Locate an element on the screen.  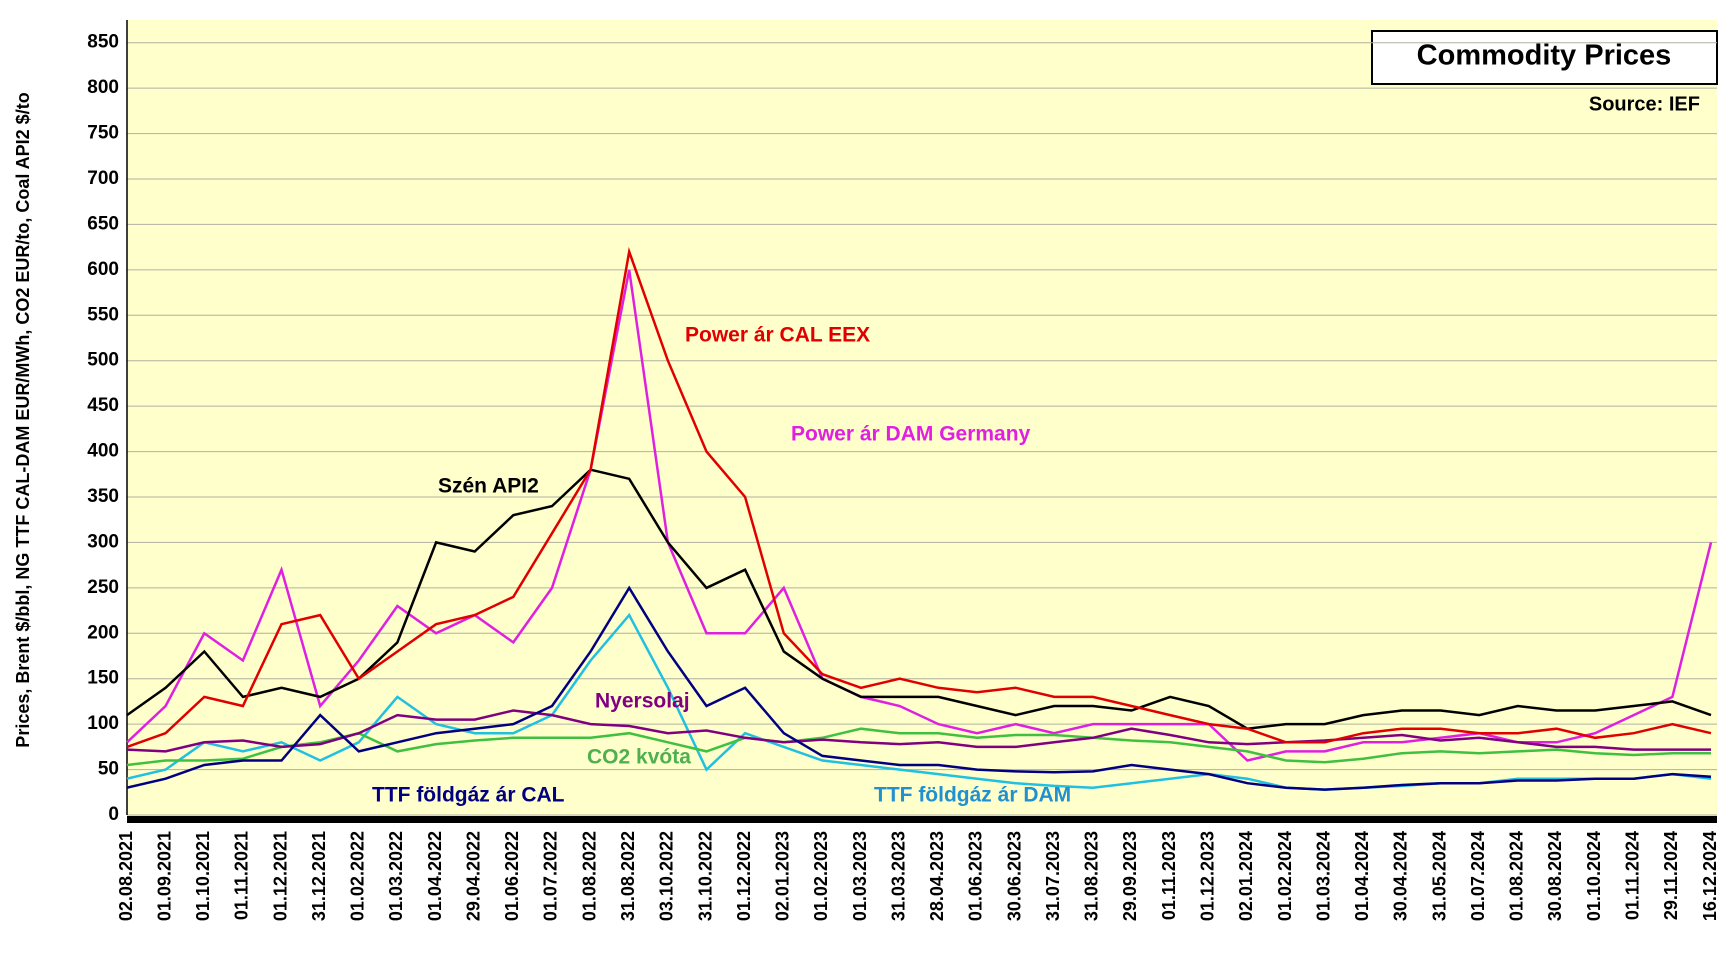
y-tick-label: 250 is located at coordinates (103, 587).